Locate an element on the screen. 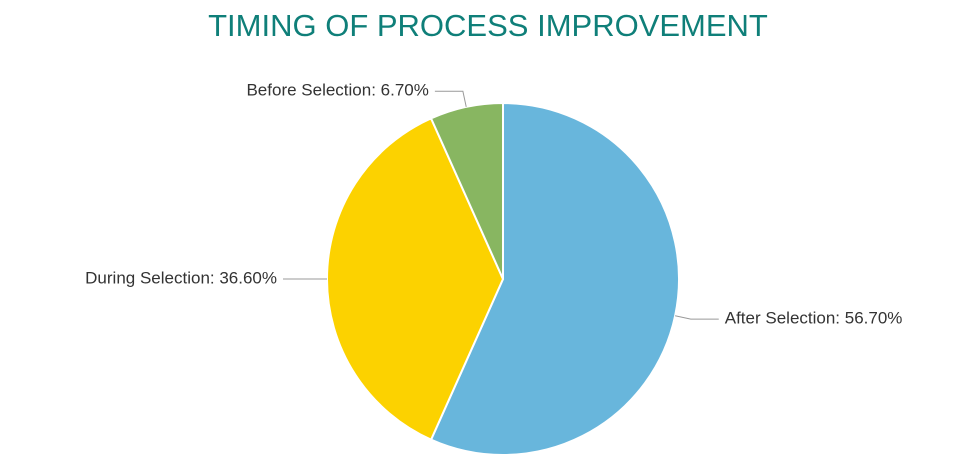 This screenshot has width=977, height=455. data-label: During Selection: 36.60% is located at coordinates (181, 277).